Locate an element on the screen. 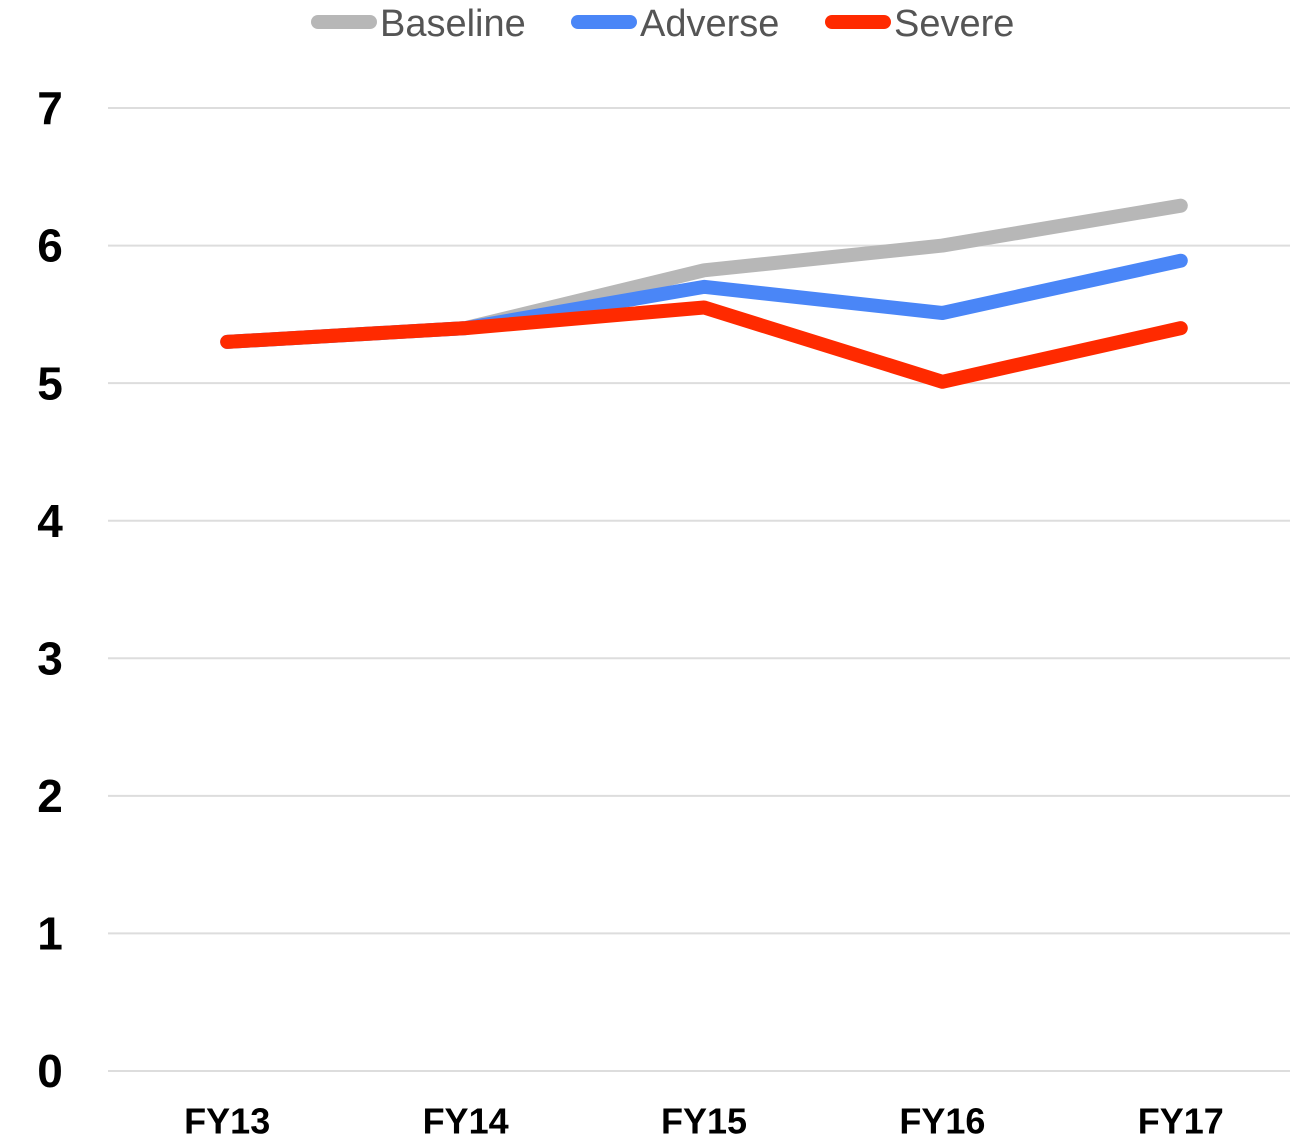 The height and width of the screenshot is (1147, 1290). legend-label: Severe is located at coordinates (954, 24).